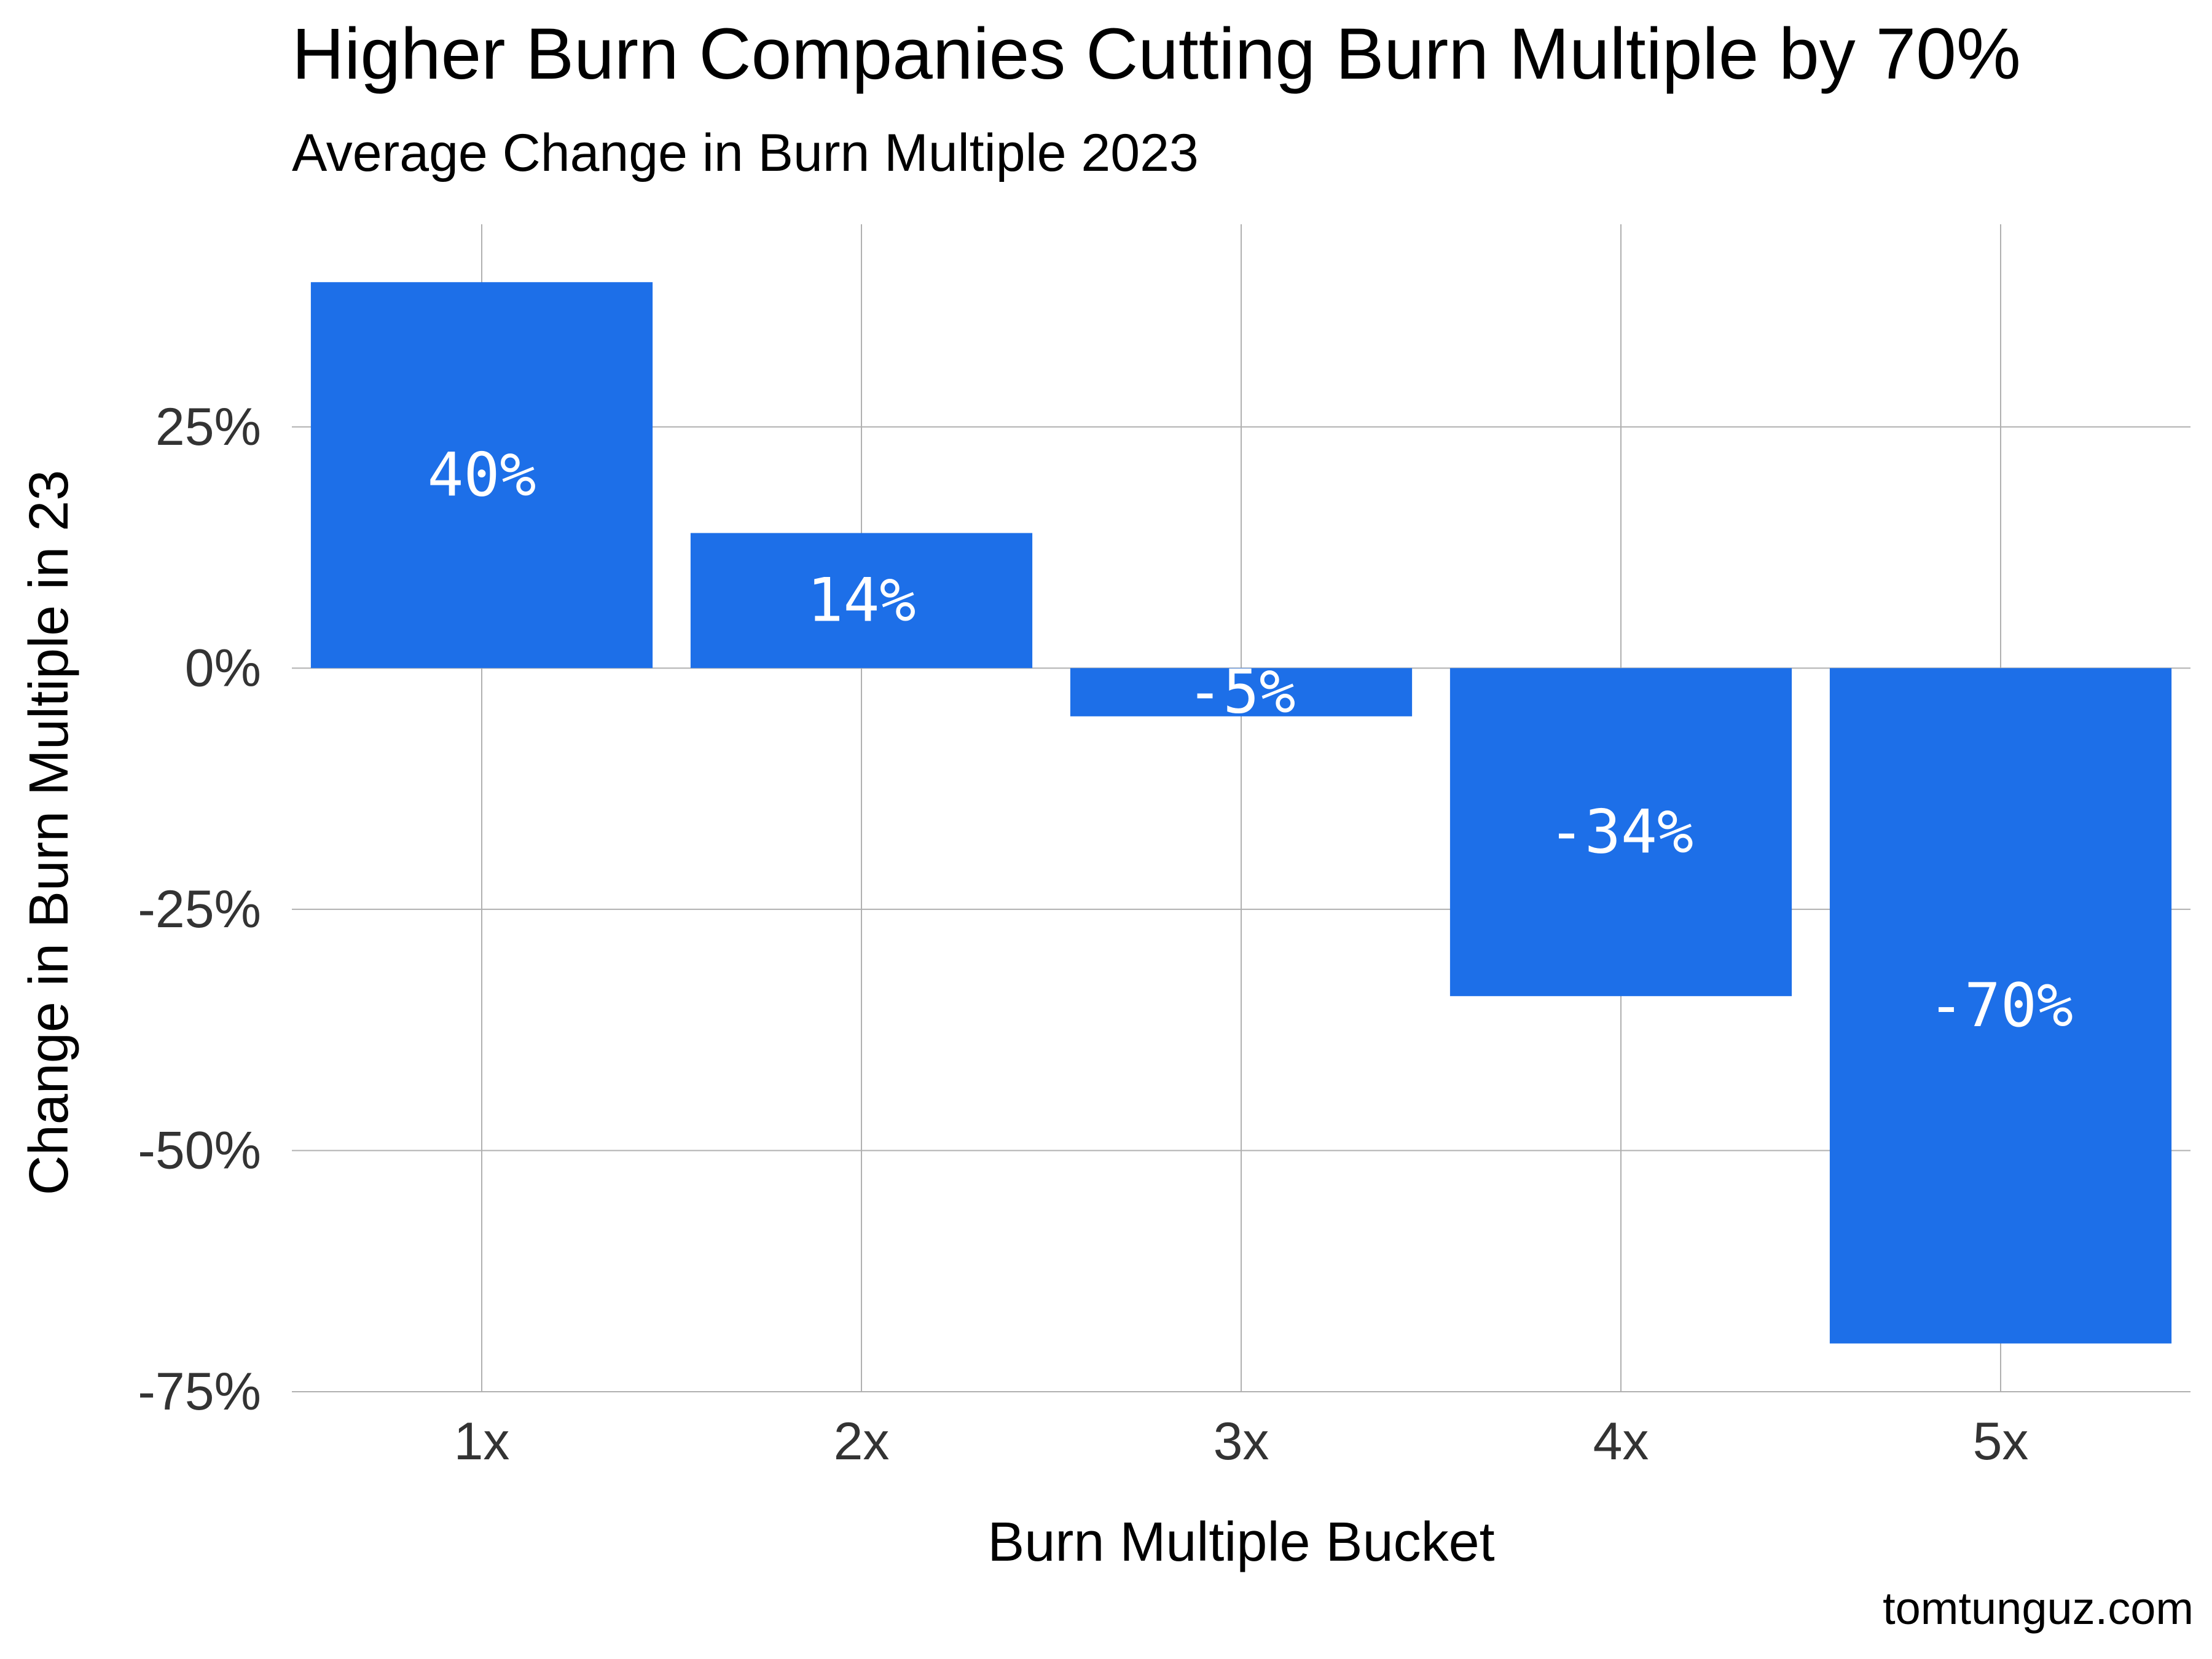 Image resolution: width=2212 pixels, height=1659 pixels. I want to click on bar-4x, so click(1620, 832).